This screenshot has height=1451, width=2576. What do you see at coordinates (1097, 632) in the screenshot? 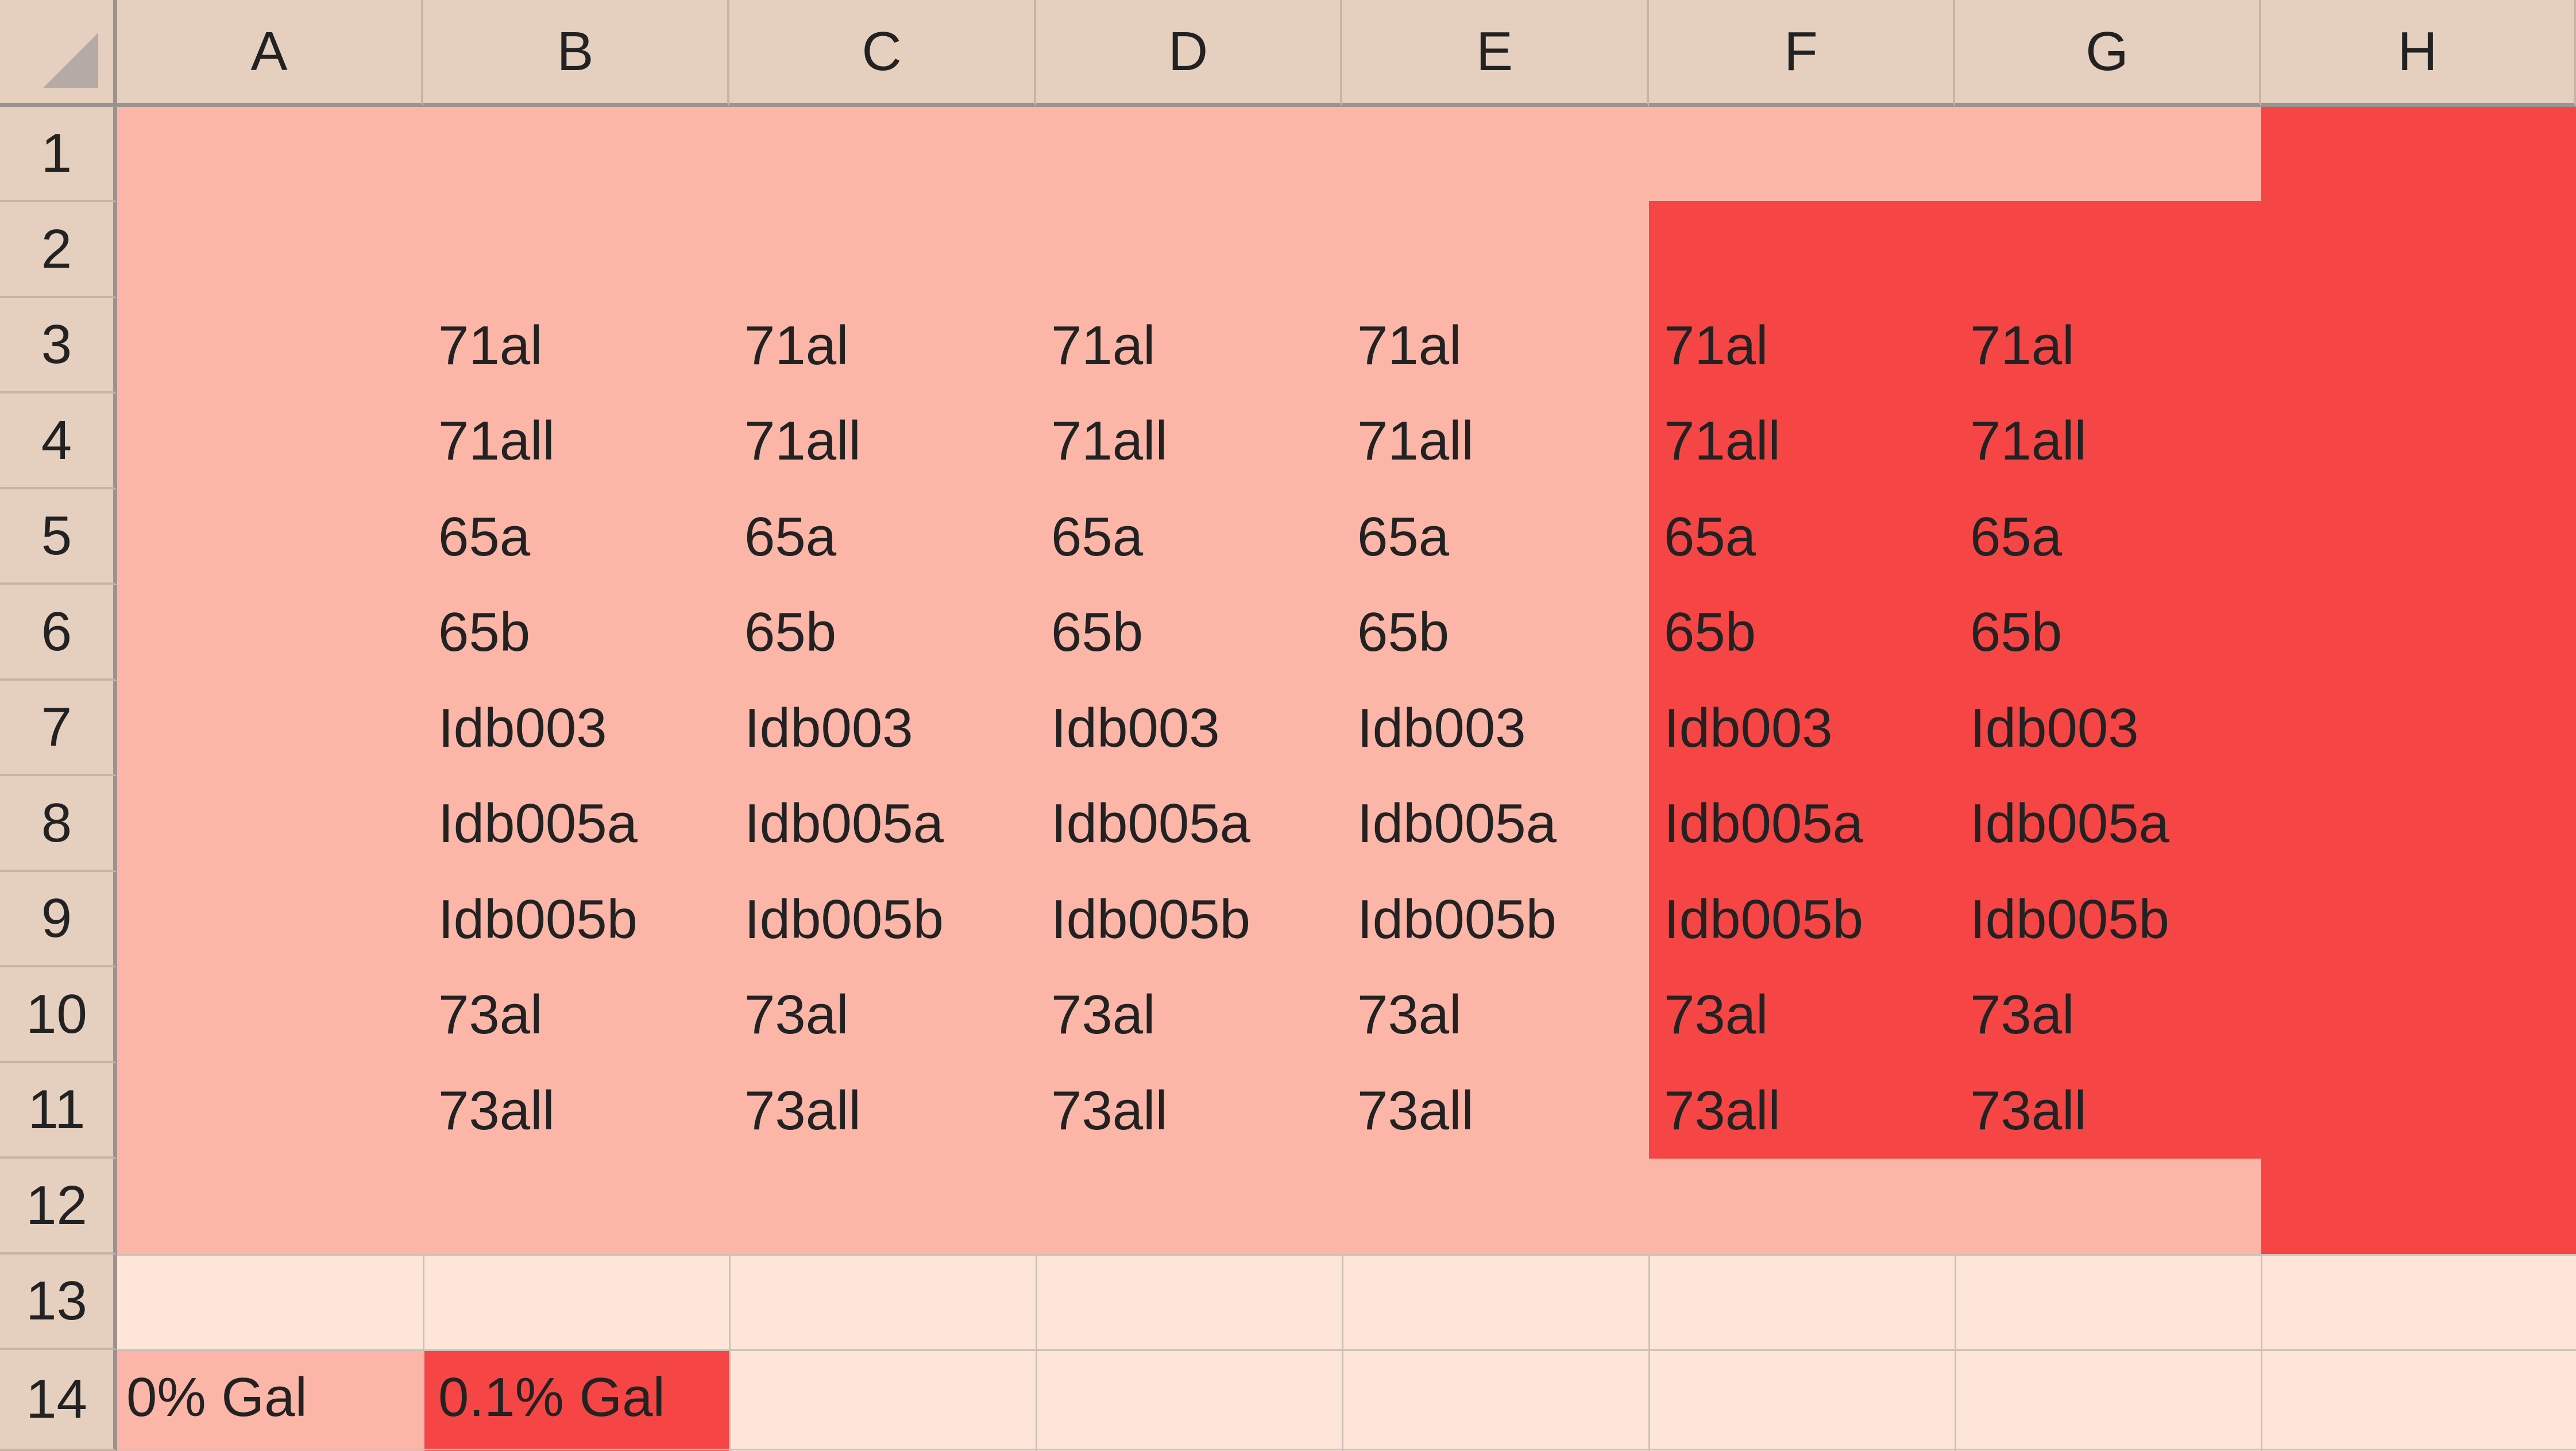
I see `cell-d6: 65b` at bounding box center [1097, 632].